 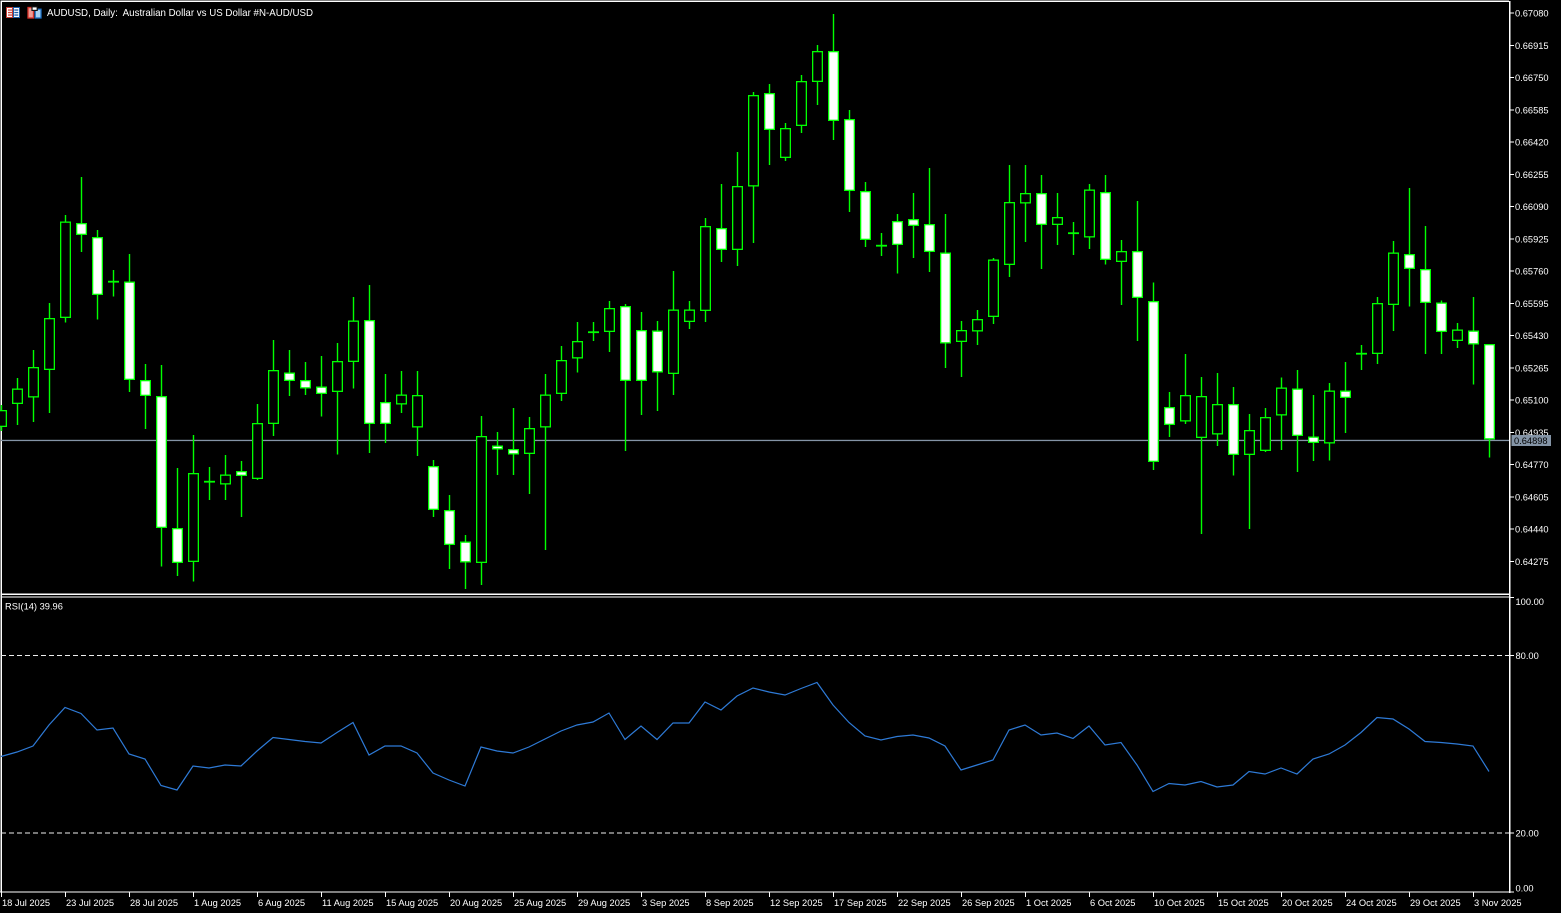 What do you see at coordinates (1532, 14) in the screenshot?
I see `svg-text: 0.67080` at bounding box center [1532, 14].